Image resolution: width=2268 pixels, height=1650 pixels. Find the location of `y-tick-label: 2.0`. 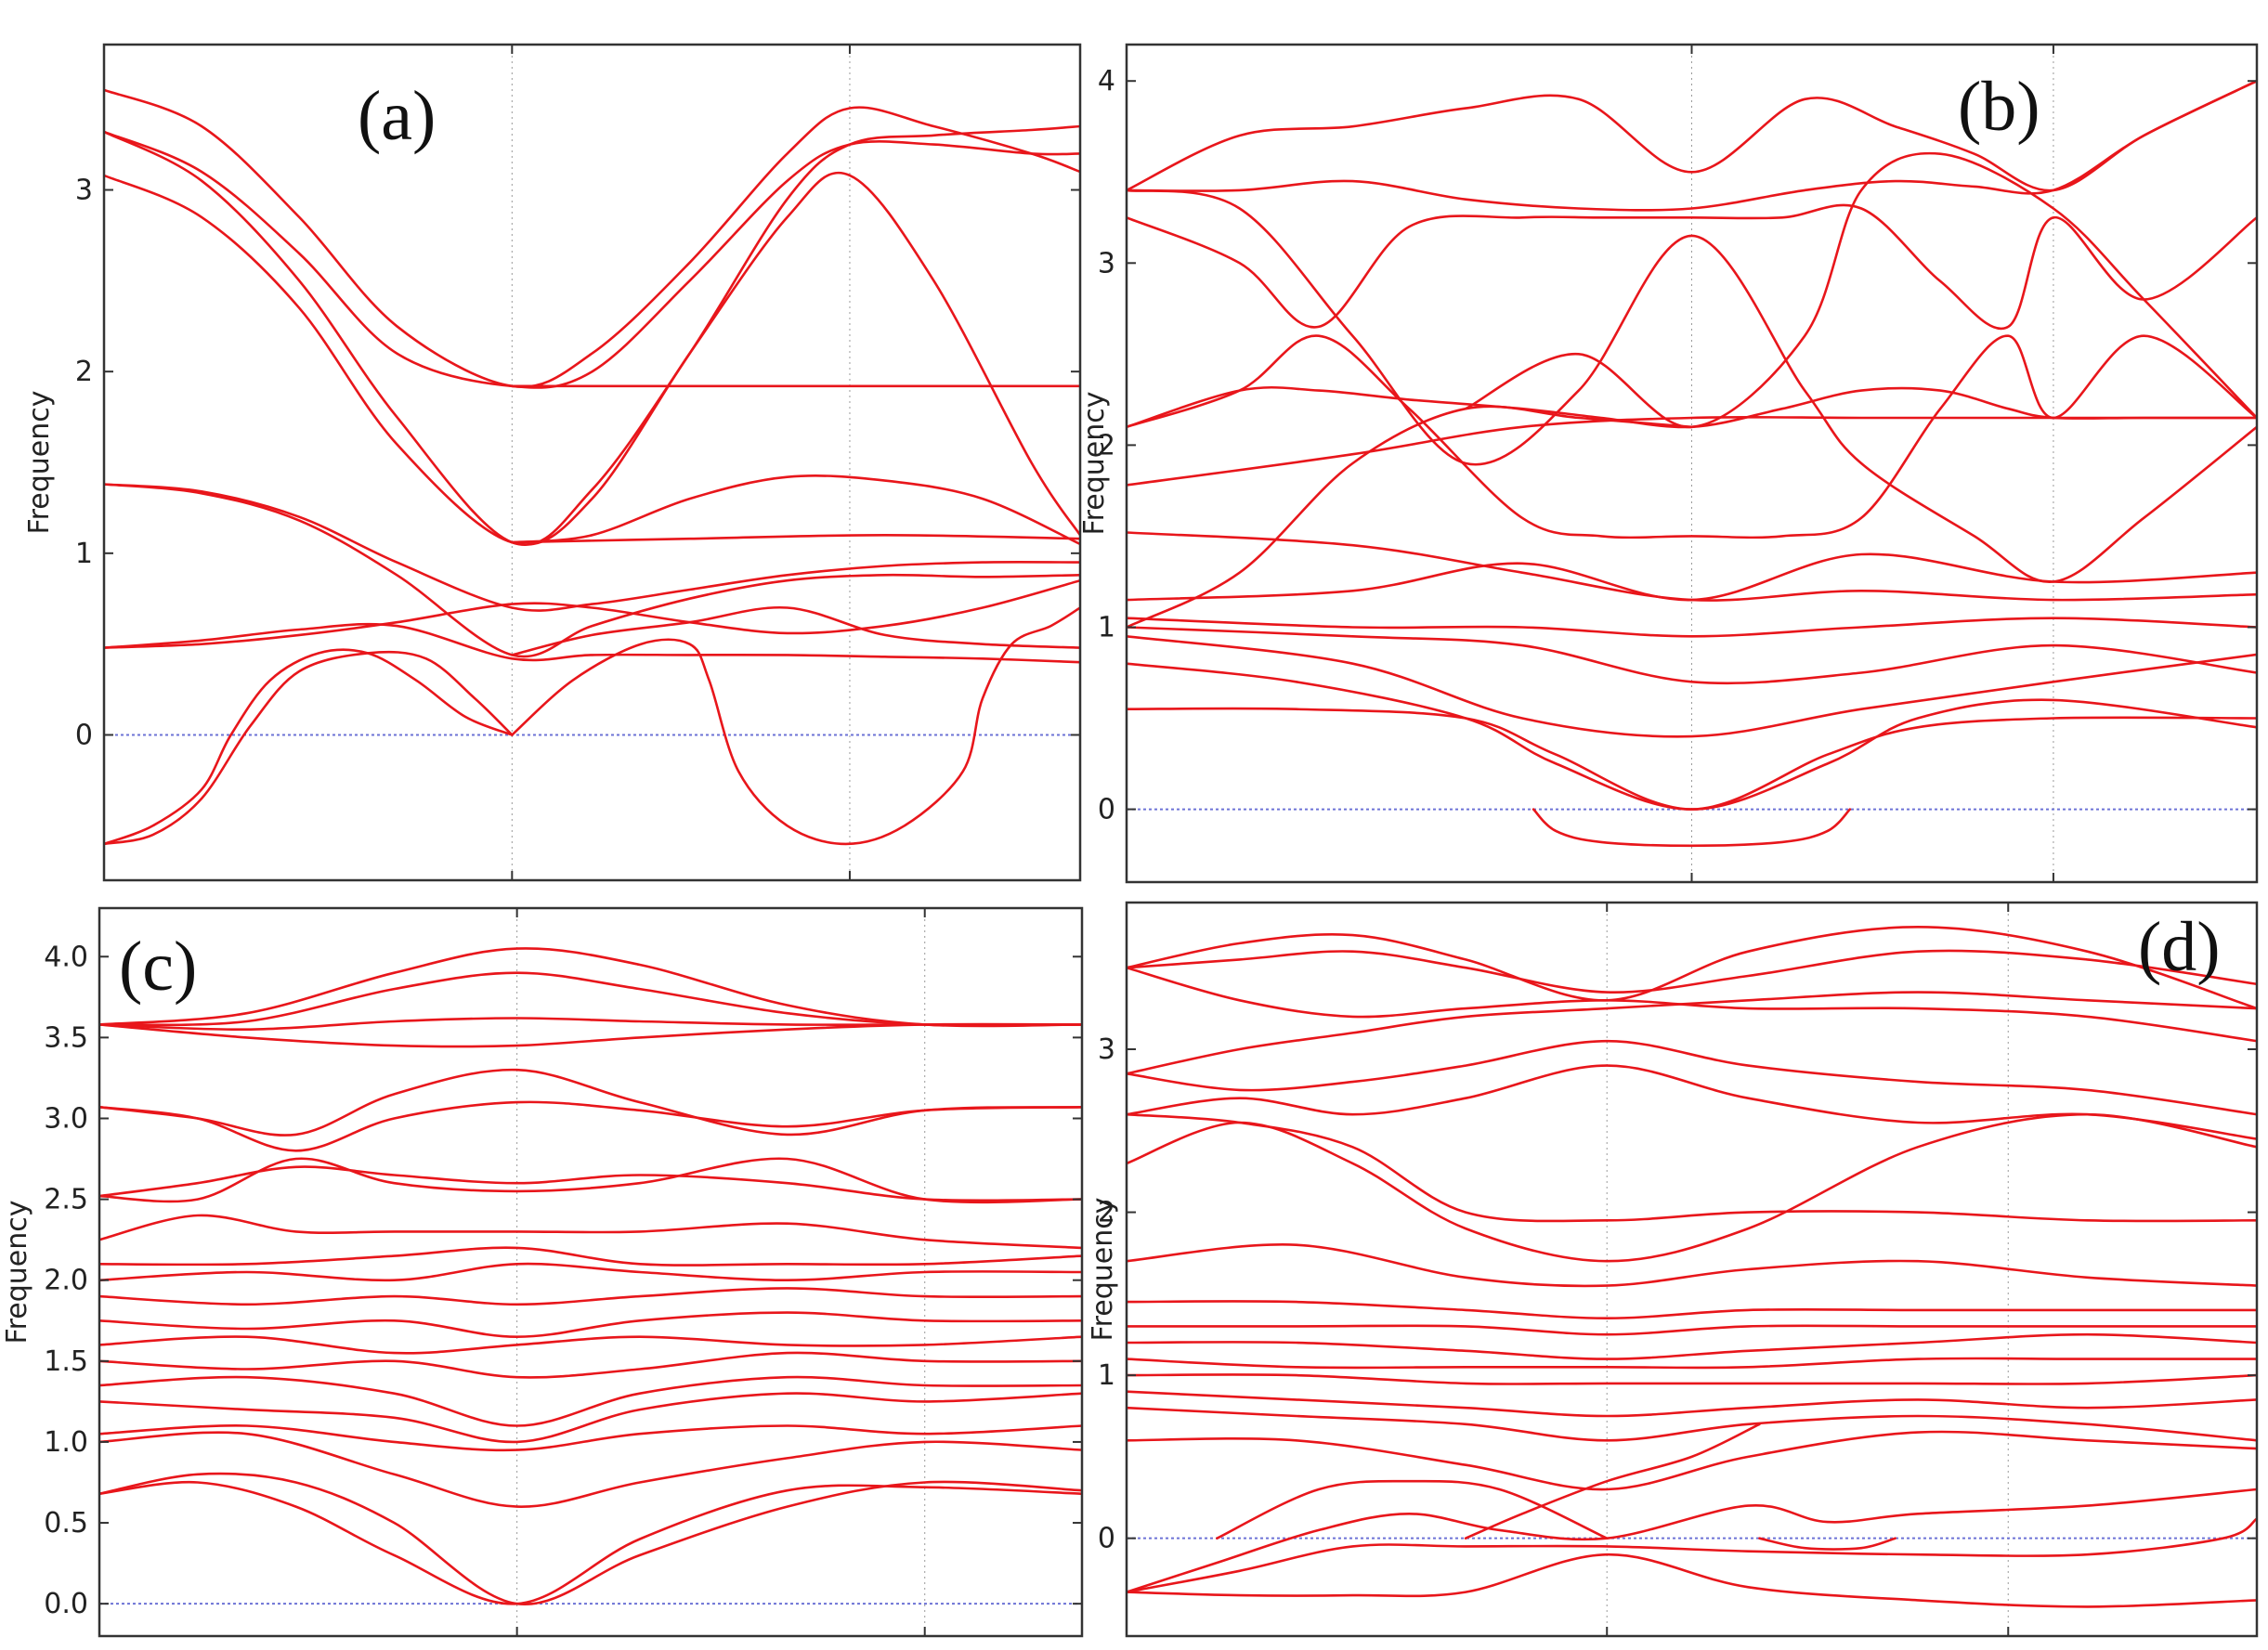

y-tick-label: 2.0 is located at coordinates (66, 1281).